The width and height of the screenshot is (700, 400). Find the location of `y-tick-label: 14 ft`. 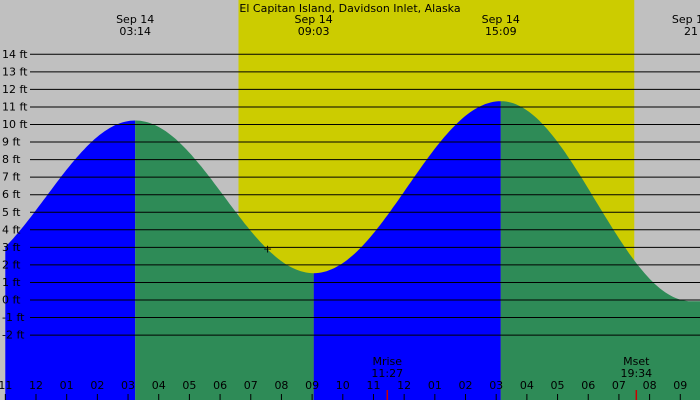

y-tick-label: 14 ft is located at coordinates (15, 54).